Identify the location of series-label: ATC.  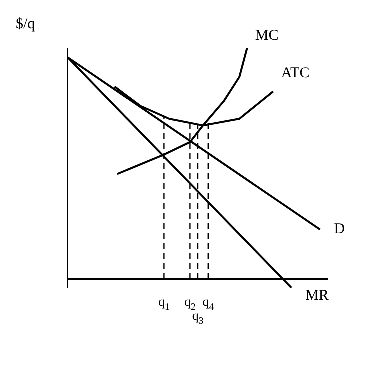
(295, 74).